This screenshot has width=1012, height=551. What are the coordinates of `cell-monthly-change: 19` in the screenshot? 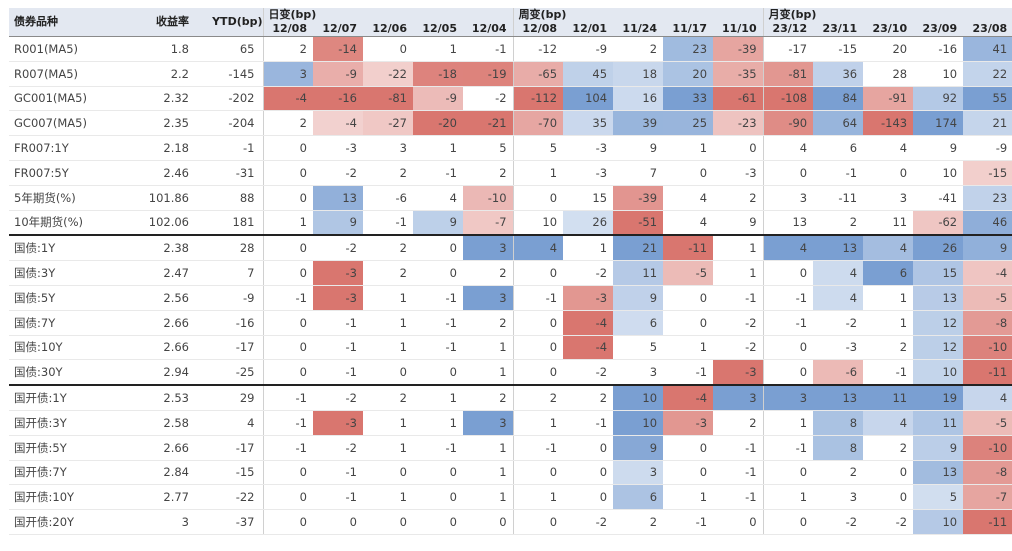 It's located at (938, 397).